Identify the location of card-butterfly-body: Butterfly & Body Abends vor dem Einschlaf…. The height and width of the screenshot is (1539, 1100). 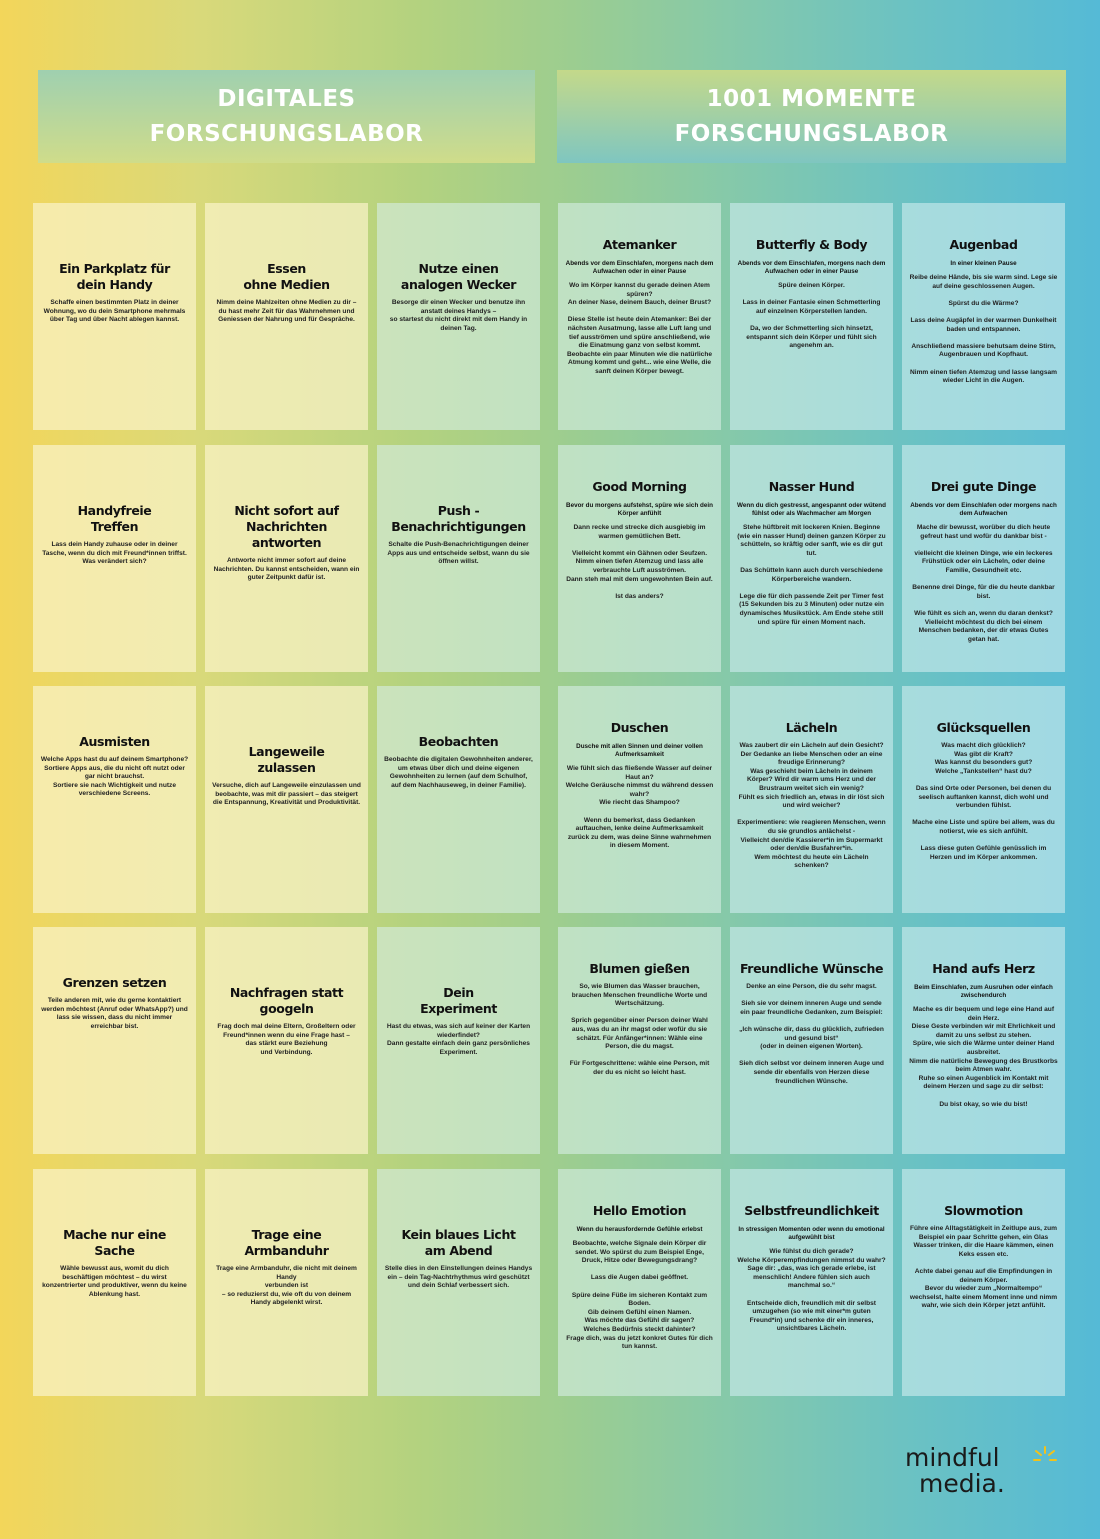
(811, 316).